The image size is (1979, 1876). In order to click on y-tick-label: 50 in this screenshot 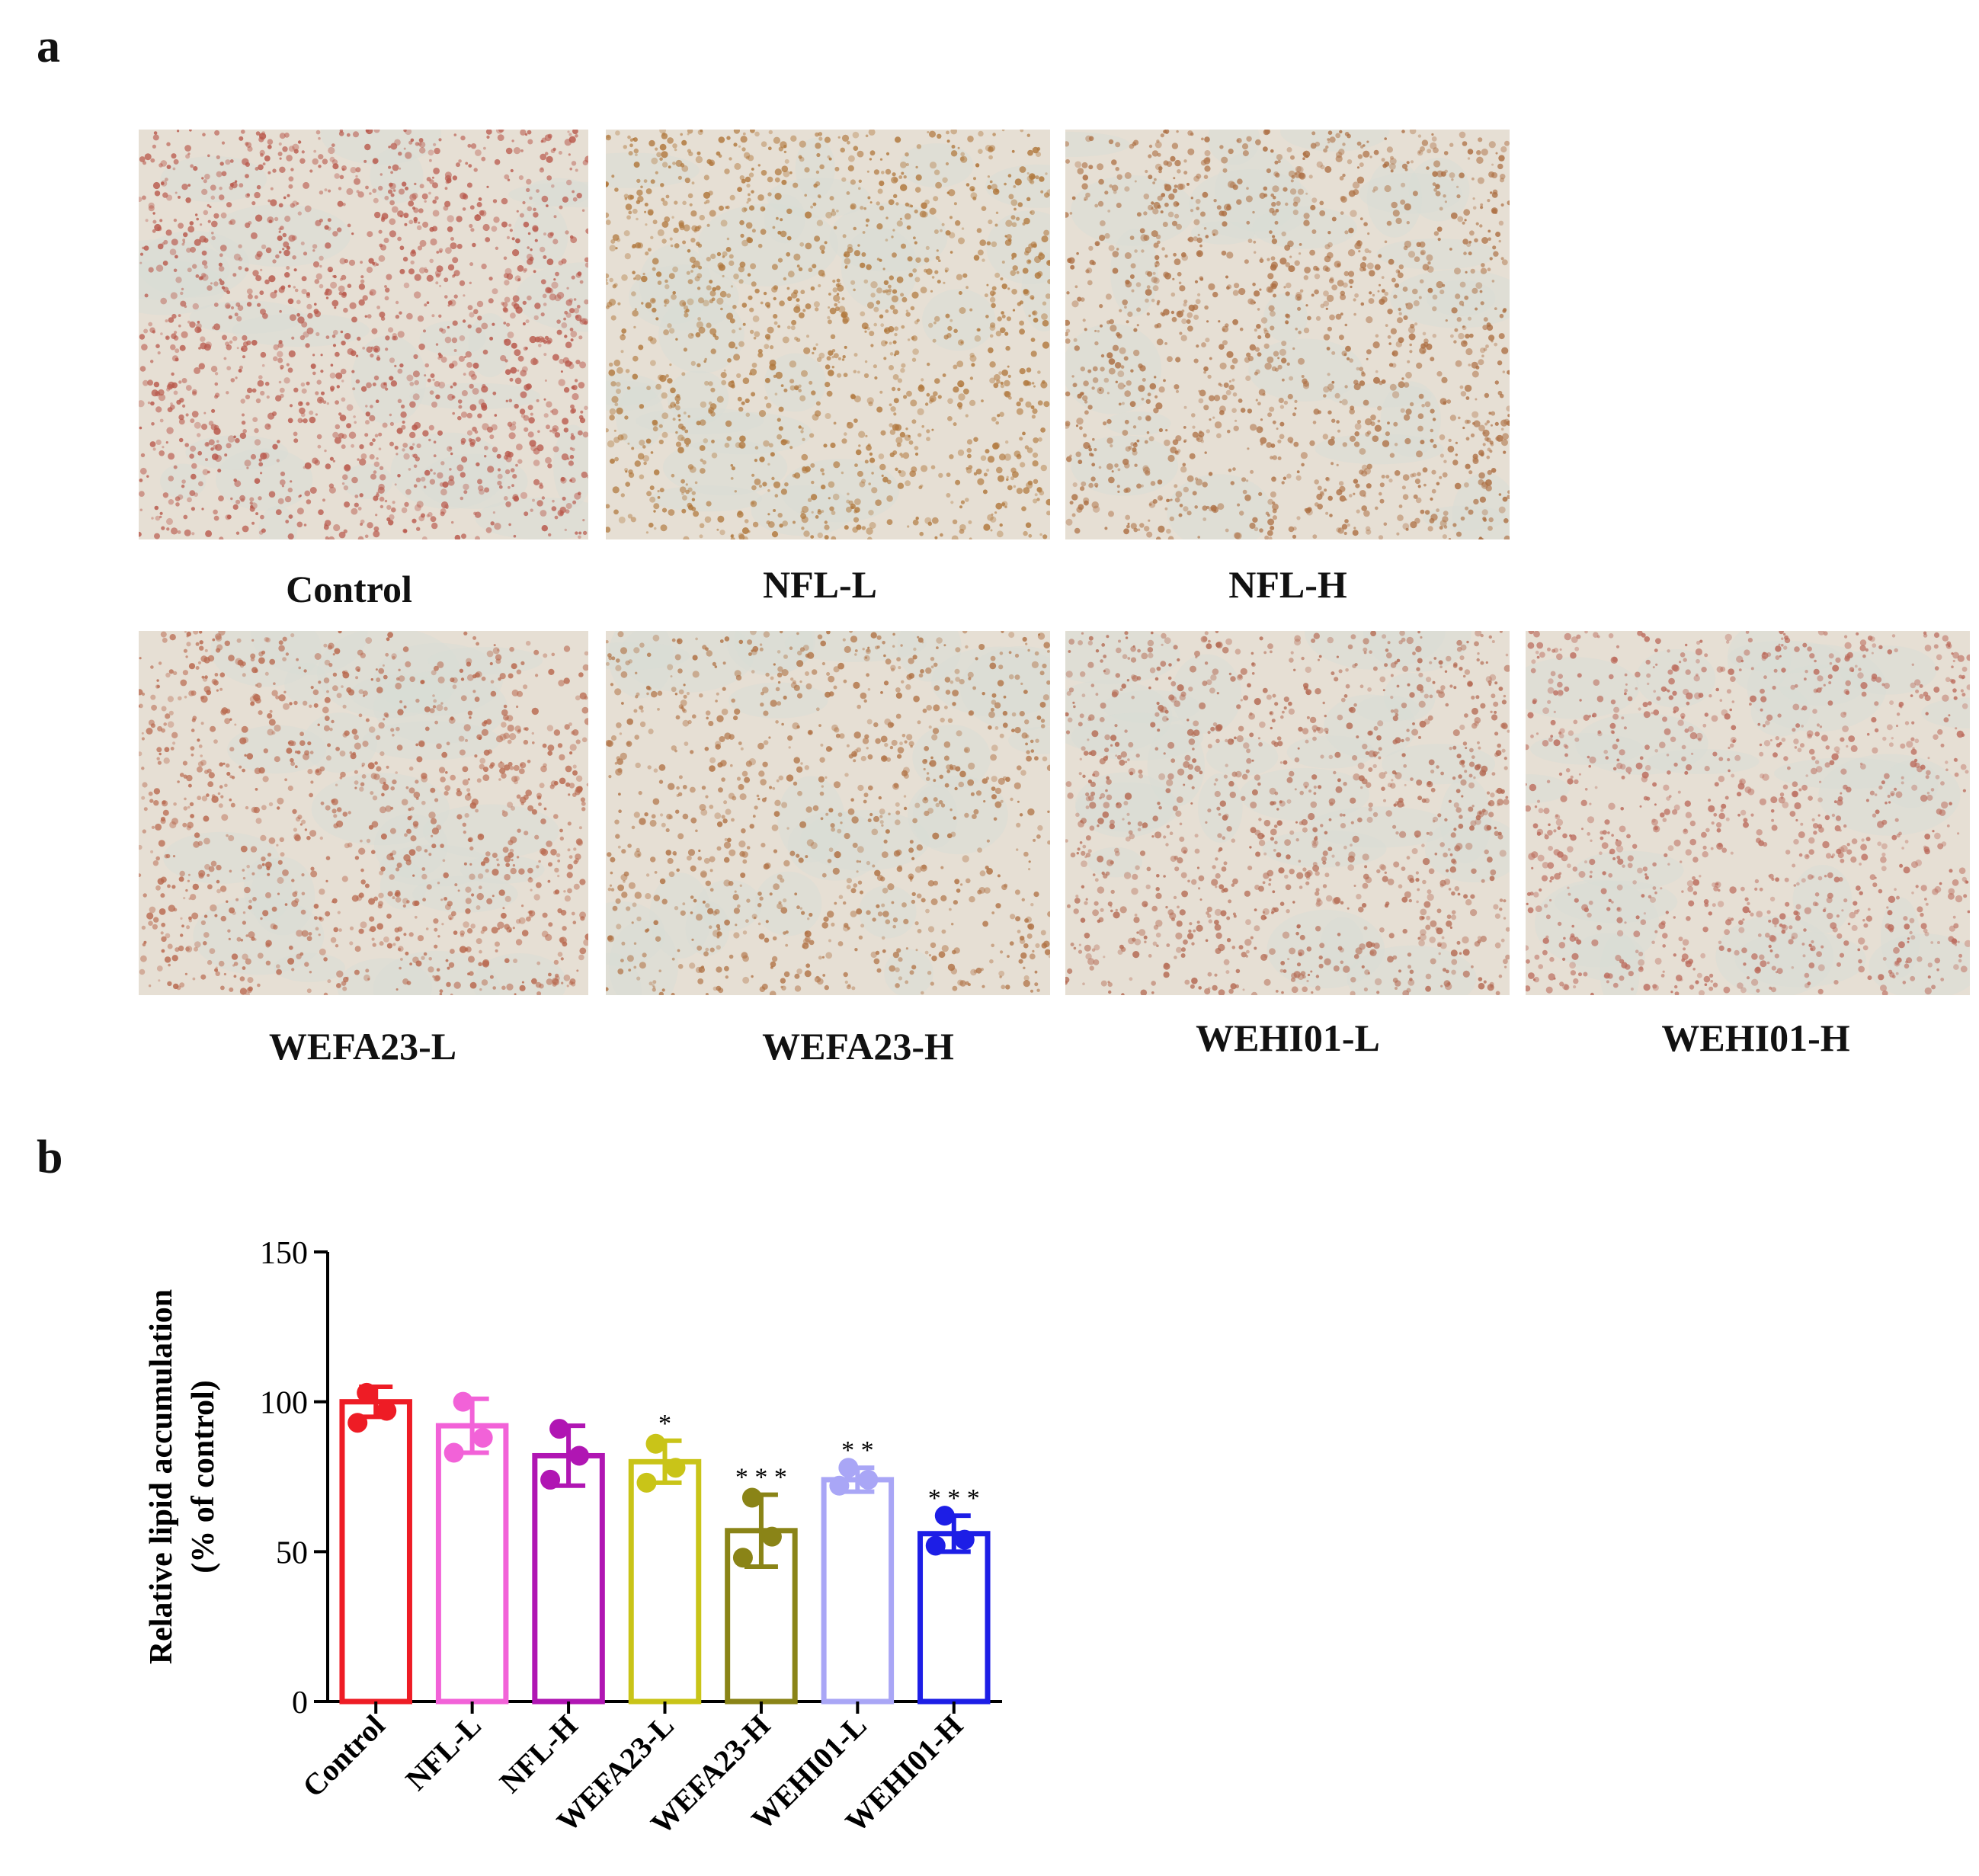, I will do `click(292, 1552)`.